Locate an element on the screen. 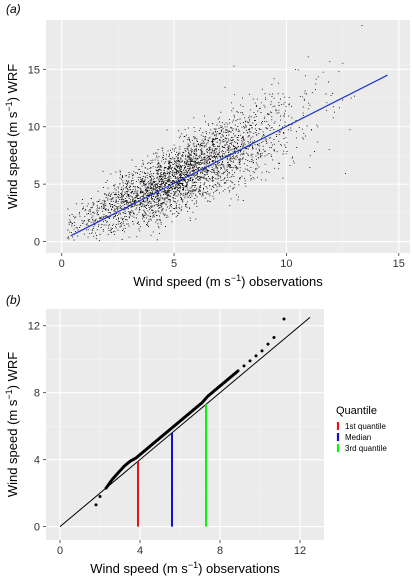 This screenshot has width=413, height=580. panel-a-x-axis-label: Wind speed (m s−1) observations is located at coordinates (228, 281).